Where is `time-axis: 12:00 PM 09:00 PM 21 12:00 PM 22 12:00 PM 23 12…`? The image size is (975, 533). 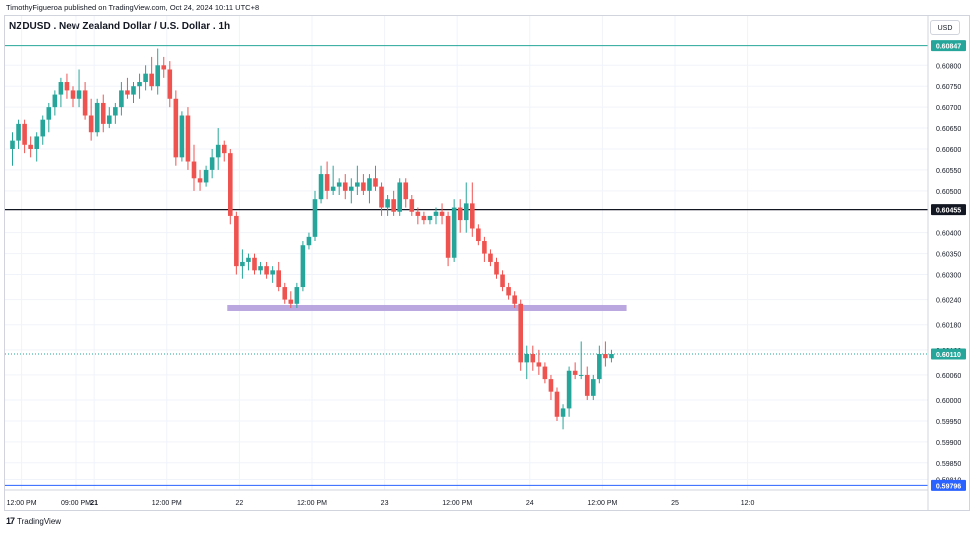
time-axis: 12:00 PM 09:00 PM 21 12:00 PM 22 12:00 PM 23 12… is located at coordinates (466, 498).